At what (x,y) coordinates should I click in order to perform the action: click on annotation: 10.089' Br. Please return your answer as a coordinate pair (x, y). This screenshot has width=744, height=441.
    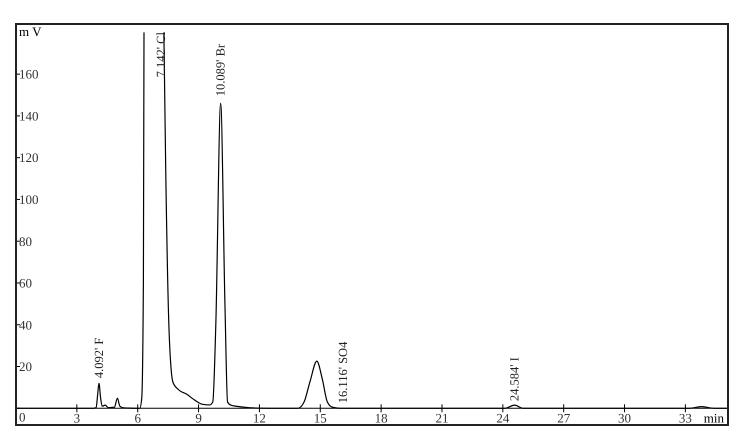
    Looking at the image, I should click on (221, 69).